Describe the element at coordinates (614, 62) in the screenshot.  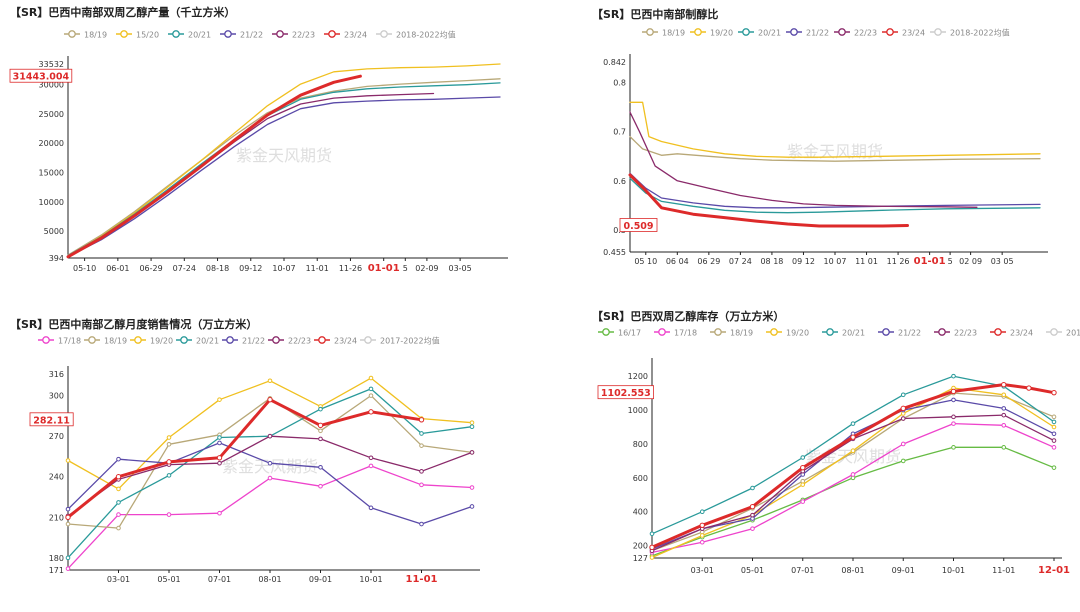
I see `y-tick-label: 0.842` at that location.